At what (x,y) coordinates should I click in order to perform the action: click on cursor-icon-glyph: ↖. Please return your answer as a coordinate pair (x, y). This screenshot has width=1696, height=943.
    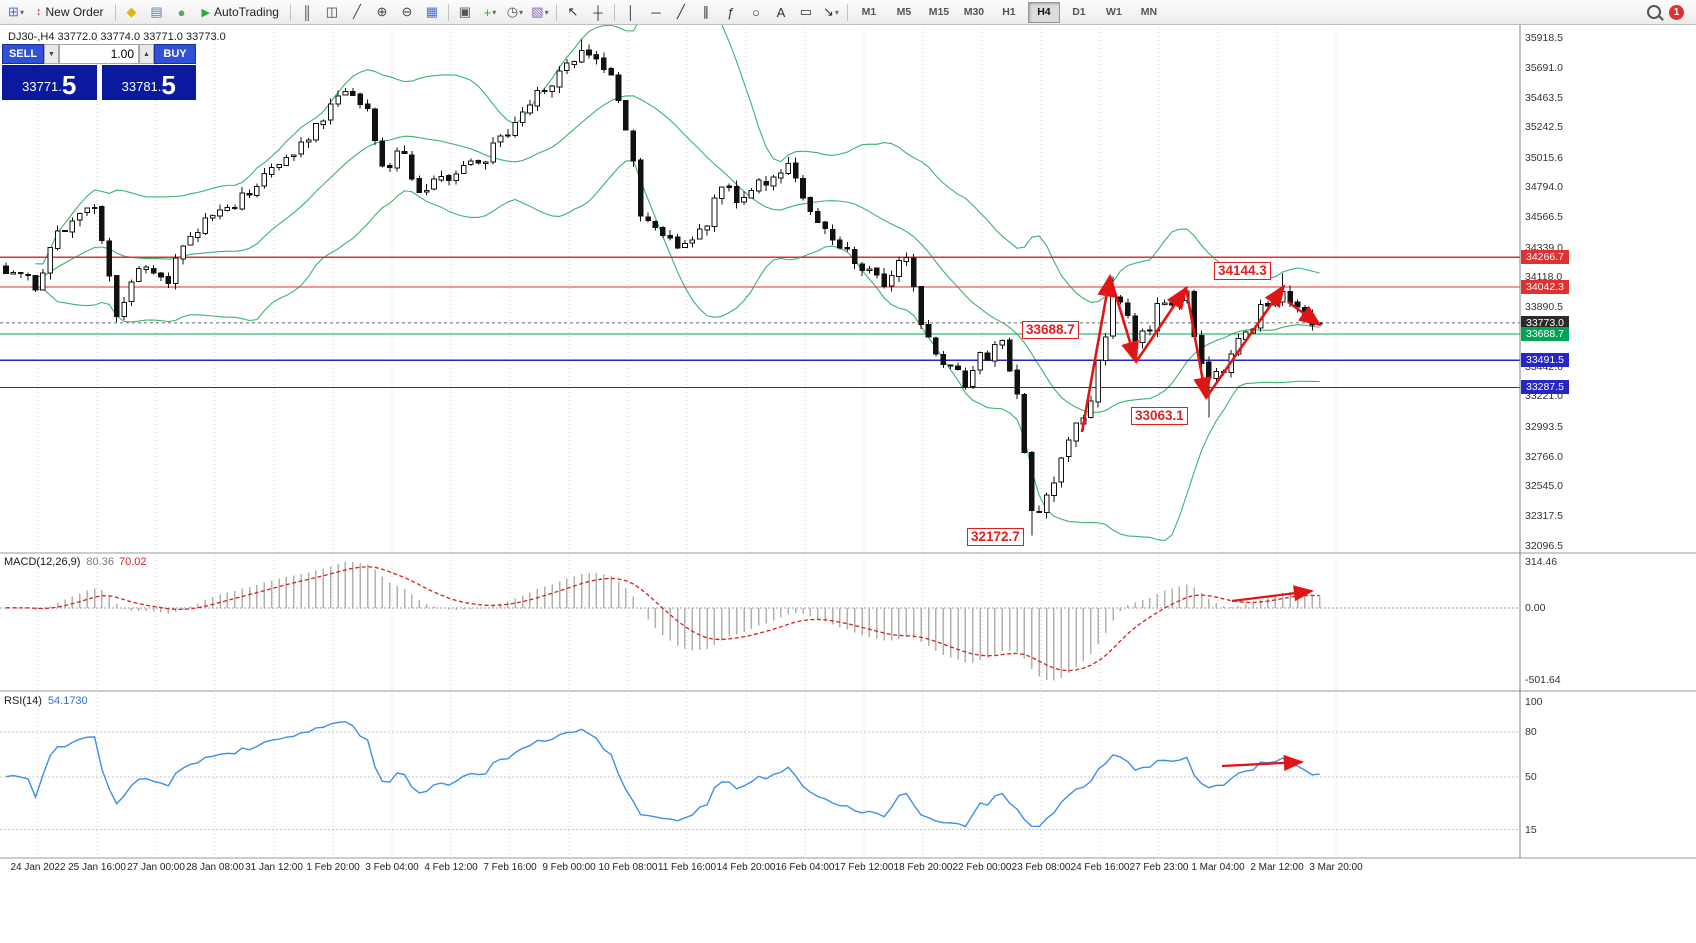
    Looking at the image, I should click on (573, 11).